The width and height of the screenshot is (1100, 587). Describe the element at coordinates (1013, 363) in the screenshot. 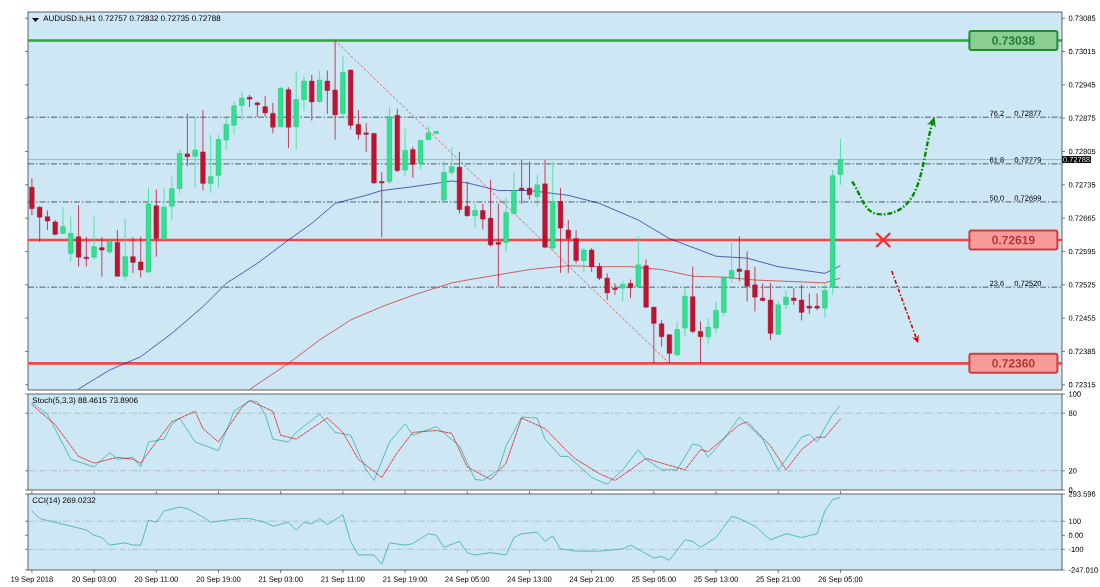

I see `ref-line-label: 0.72360` at that location.